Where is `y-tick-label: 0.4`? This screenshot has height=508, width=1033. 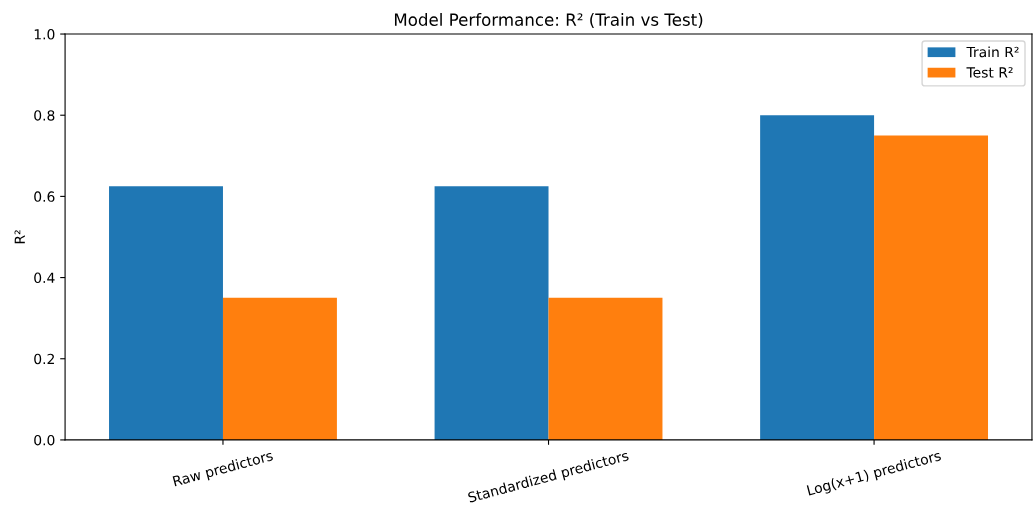 y-tick-label: 0.4 is located at coordinates (44, 278).